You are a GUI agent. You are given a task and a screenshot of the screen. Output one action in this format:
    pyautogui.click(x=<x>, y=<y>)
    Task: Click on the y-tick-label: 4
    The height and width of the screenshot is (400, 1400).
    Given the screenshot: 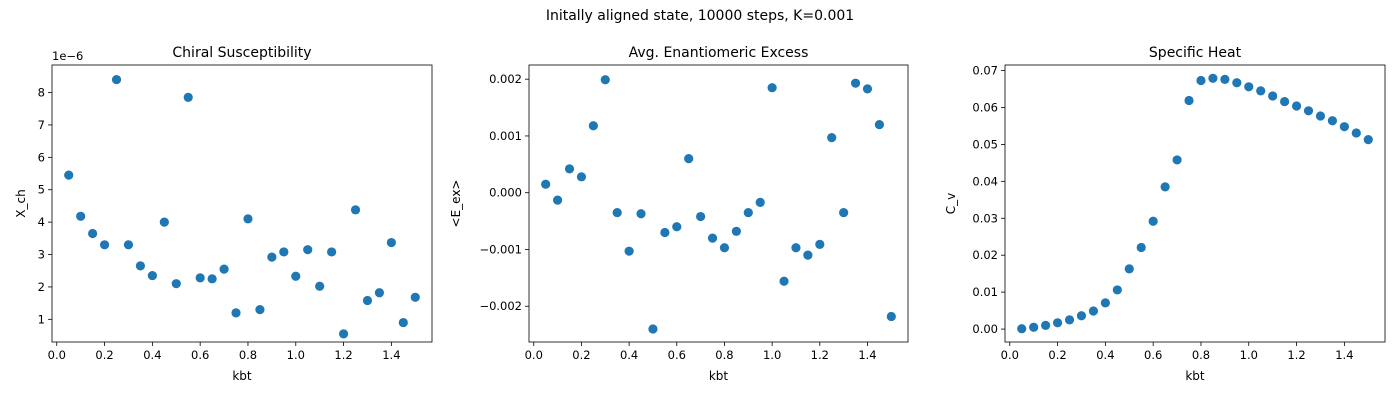 What is the action you would take?
    pyautogui.click(x=41, y=222)
    